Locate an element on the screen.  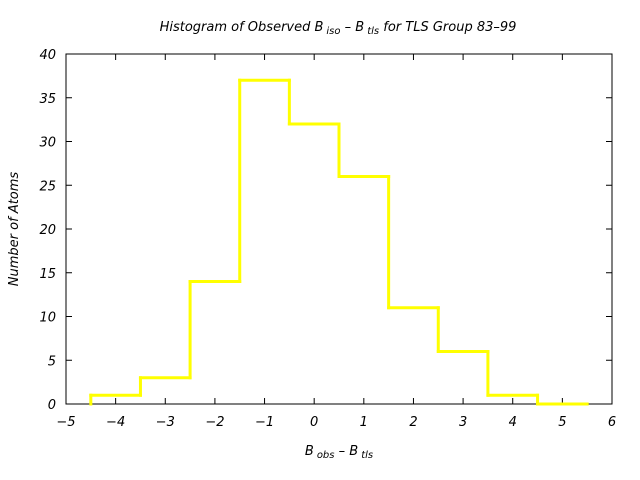
x-tick-label: 1 is located at coordinates (364, 422).